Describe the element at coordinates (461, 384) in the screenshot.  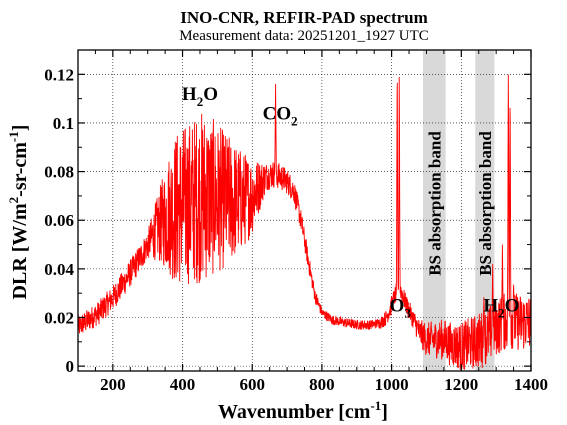
I see `x-tick-label-6: 1200` at that location.